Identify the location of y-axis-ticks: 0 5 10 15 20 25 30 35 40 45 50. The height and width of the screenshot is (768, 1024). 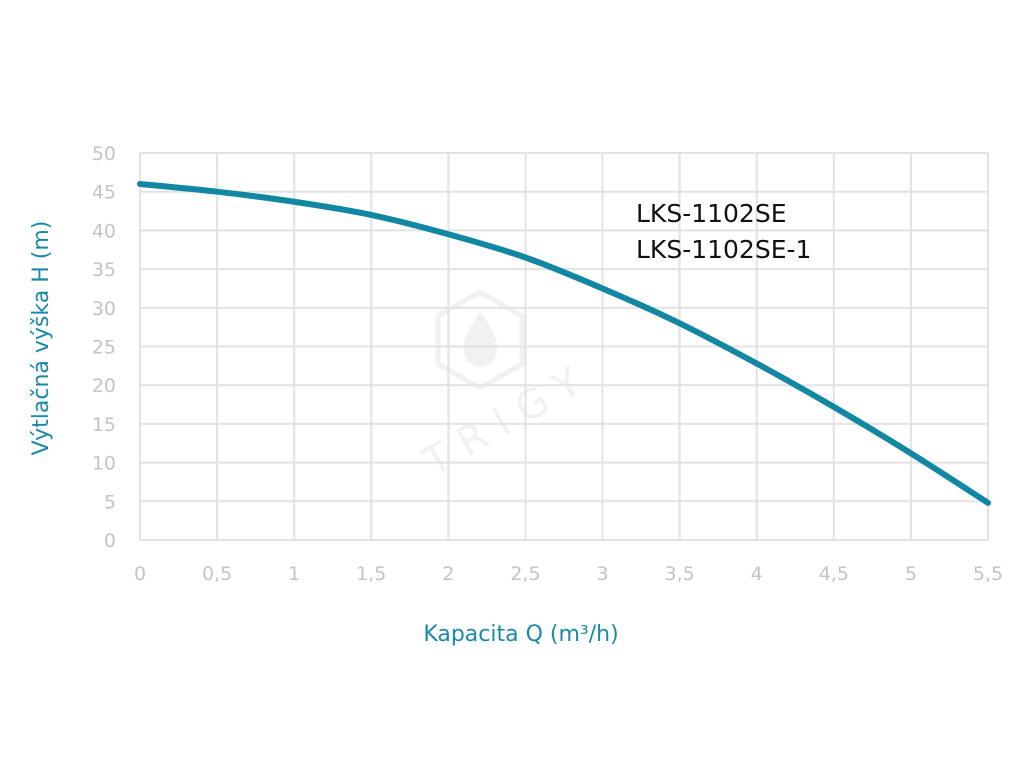
(104, 347).